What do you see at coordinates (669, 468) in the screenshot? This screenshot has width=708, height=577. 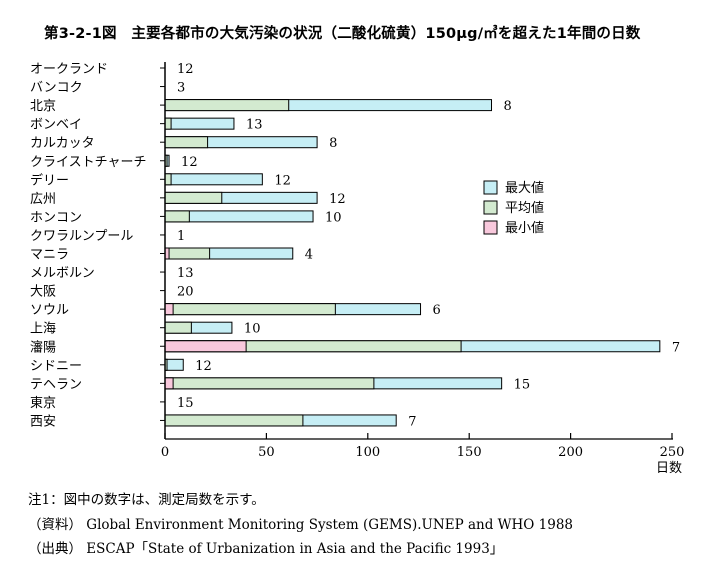 I see `x-axis-label: 日数` at bounding box center [669, 468].